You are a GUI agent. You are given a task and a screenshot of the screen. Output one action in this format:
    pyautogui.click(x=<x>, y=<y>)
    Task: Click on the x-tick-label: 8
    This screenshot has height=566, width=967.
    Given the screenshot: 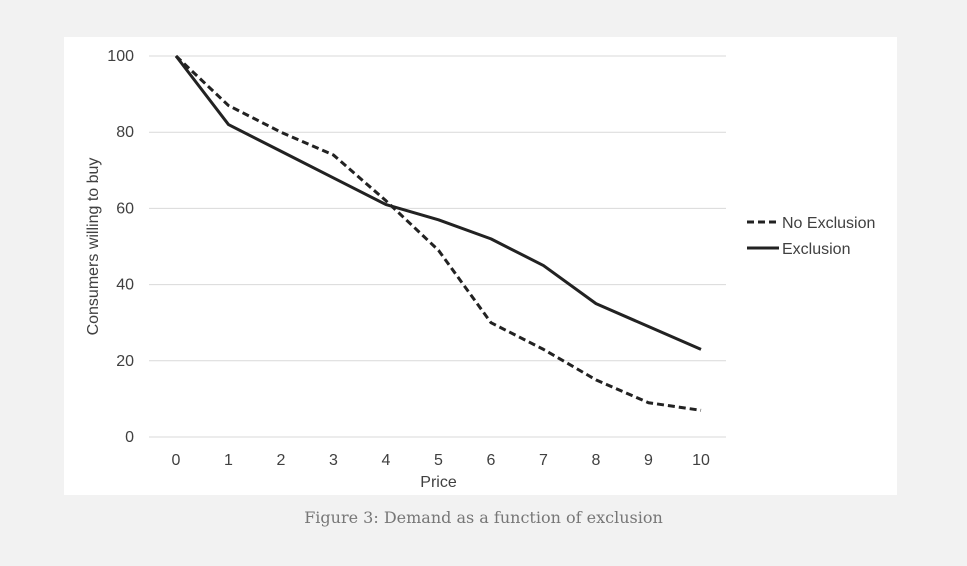 What is the action you would take?
    pyautogui.click(x=596, y=460)
    